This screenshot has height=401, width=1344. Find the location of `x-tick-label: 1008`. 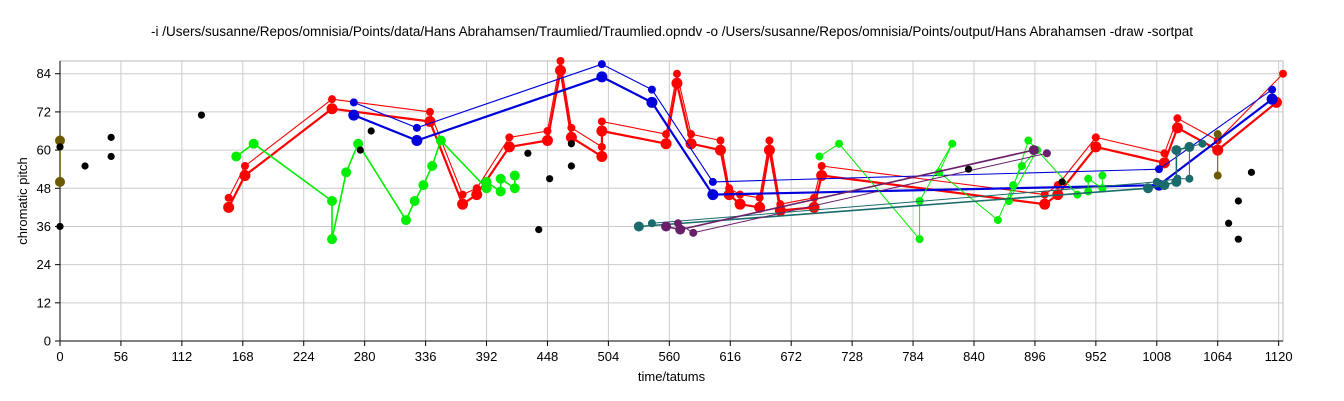

x-tick-label: 1008 is located at coordinates (1156, 356).